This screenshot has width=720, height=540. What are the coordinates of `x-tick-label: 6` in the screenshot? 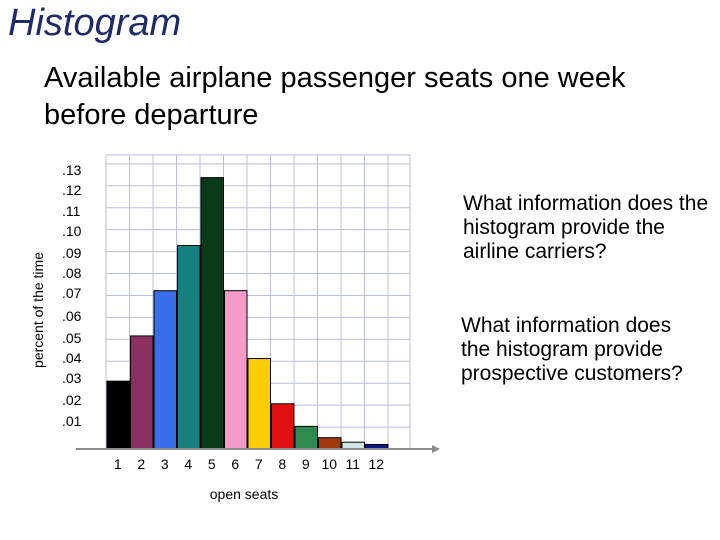 It's located at (235, 464).